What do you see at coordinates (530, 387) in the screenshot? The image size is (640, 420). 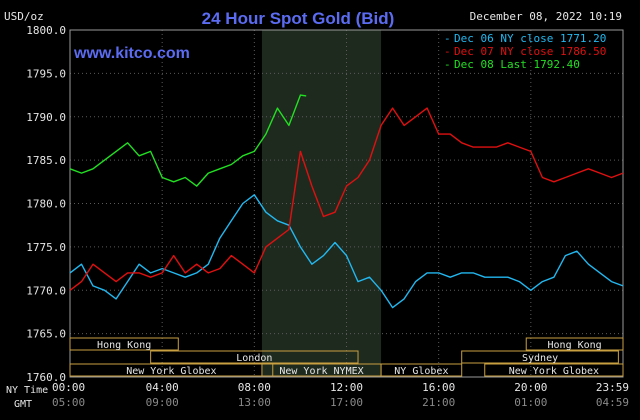 I see `x-tick-label-ny: 20:00` at bounding box center [530, 387].